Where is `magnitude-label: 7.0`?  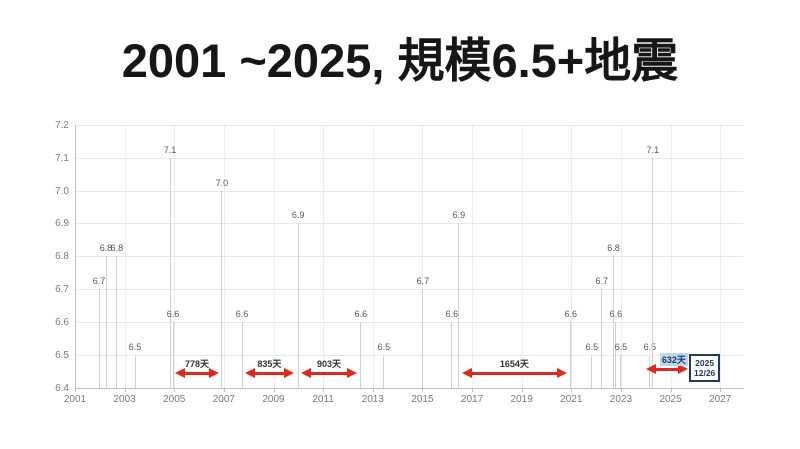
magnitude-label: 7.0 is located at coordinates (222, 182).